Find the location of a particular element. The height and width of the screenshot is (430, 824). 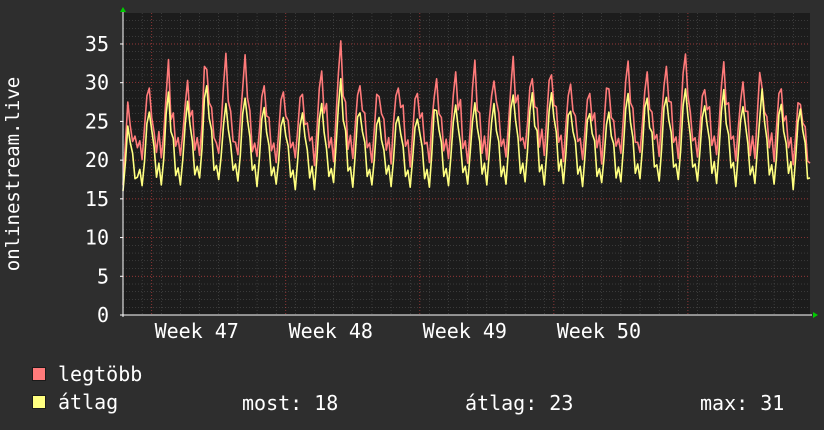

legend-swatch-avg is located at coordinates (39, 402).